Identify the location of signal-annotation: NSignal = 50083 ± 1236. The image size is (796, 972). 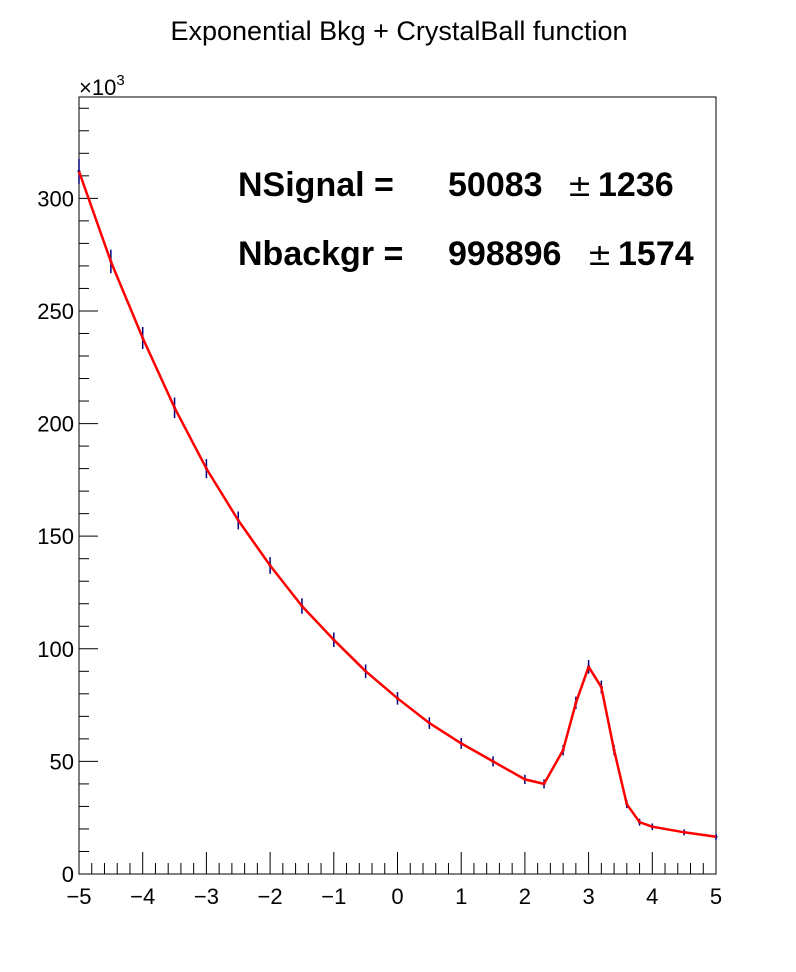
(456, 185).